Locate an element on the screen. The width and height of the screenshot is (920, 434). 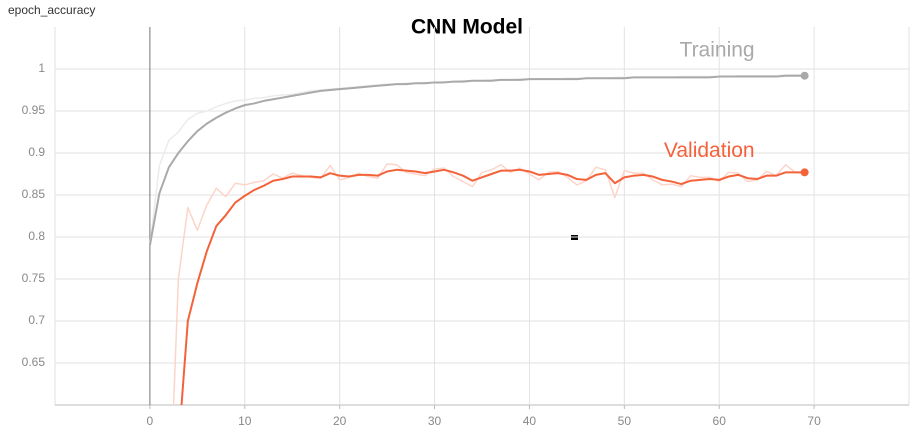
y-tick-label: 0.65 is located at coordinates (34, 362).